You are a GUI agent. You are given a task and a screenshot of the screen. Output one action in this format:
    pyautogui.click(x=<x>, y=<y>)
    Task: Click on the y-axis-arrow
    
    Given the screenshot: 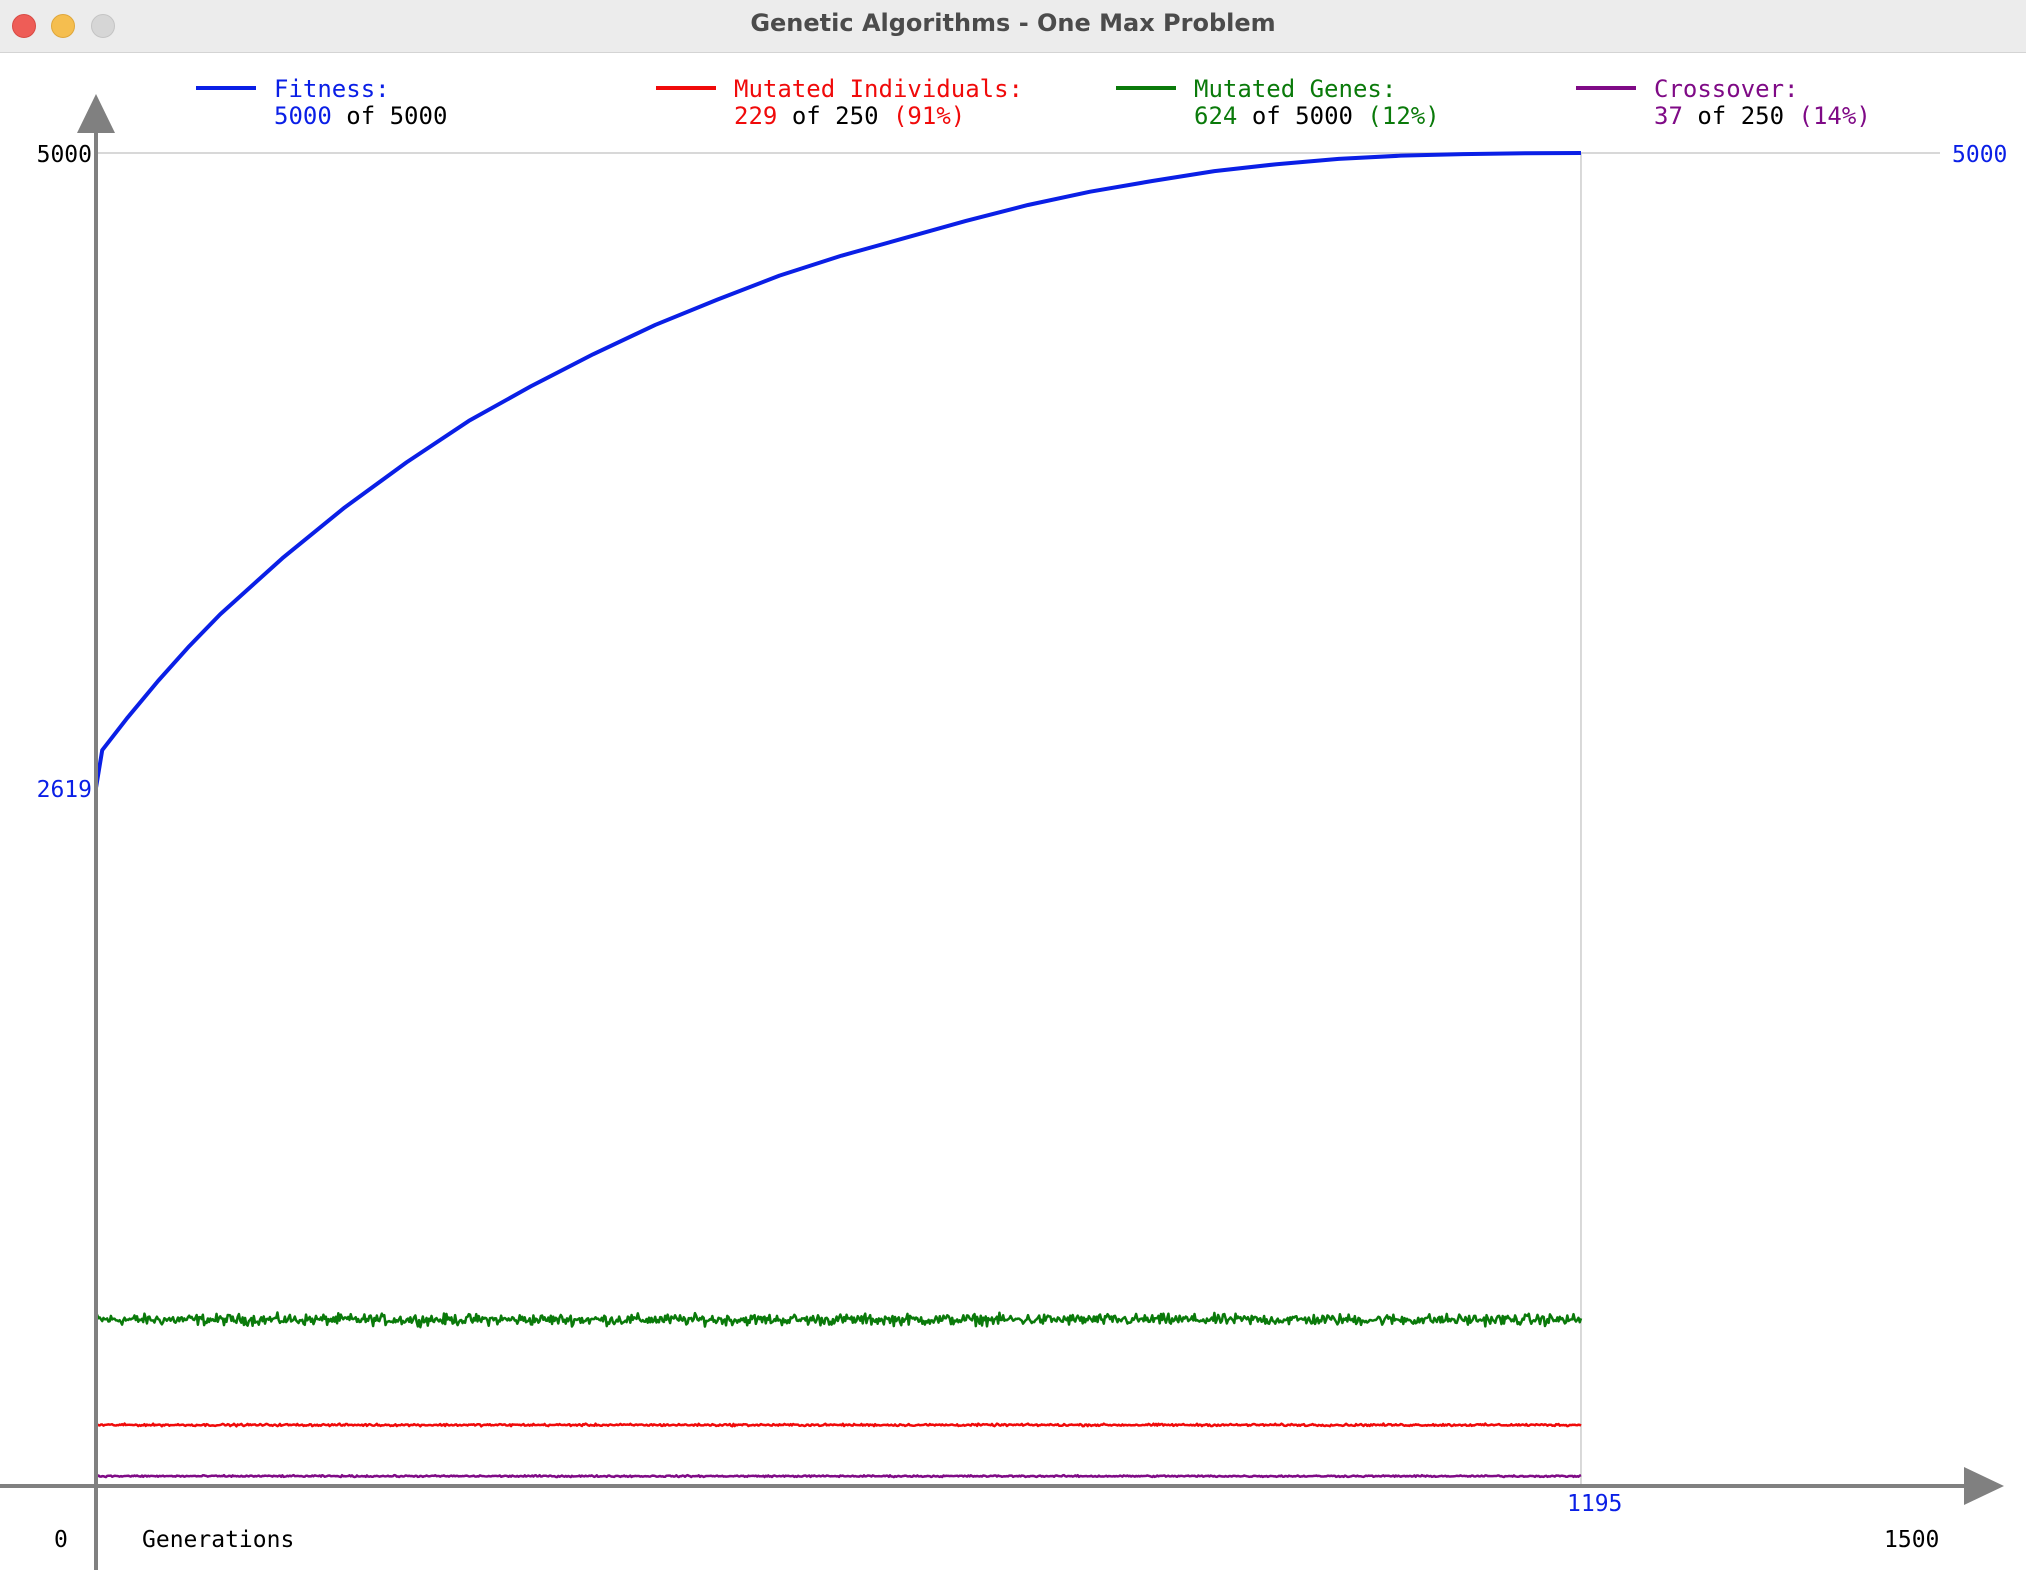 What is the action you would take?
    pyautogui.click(x=96, y=113)
    